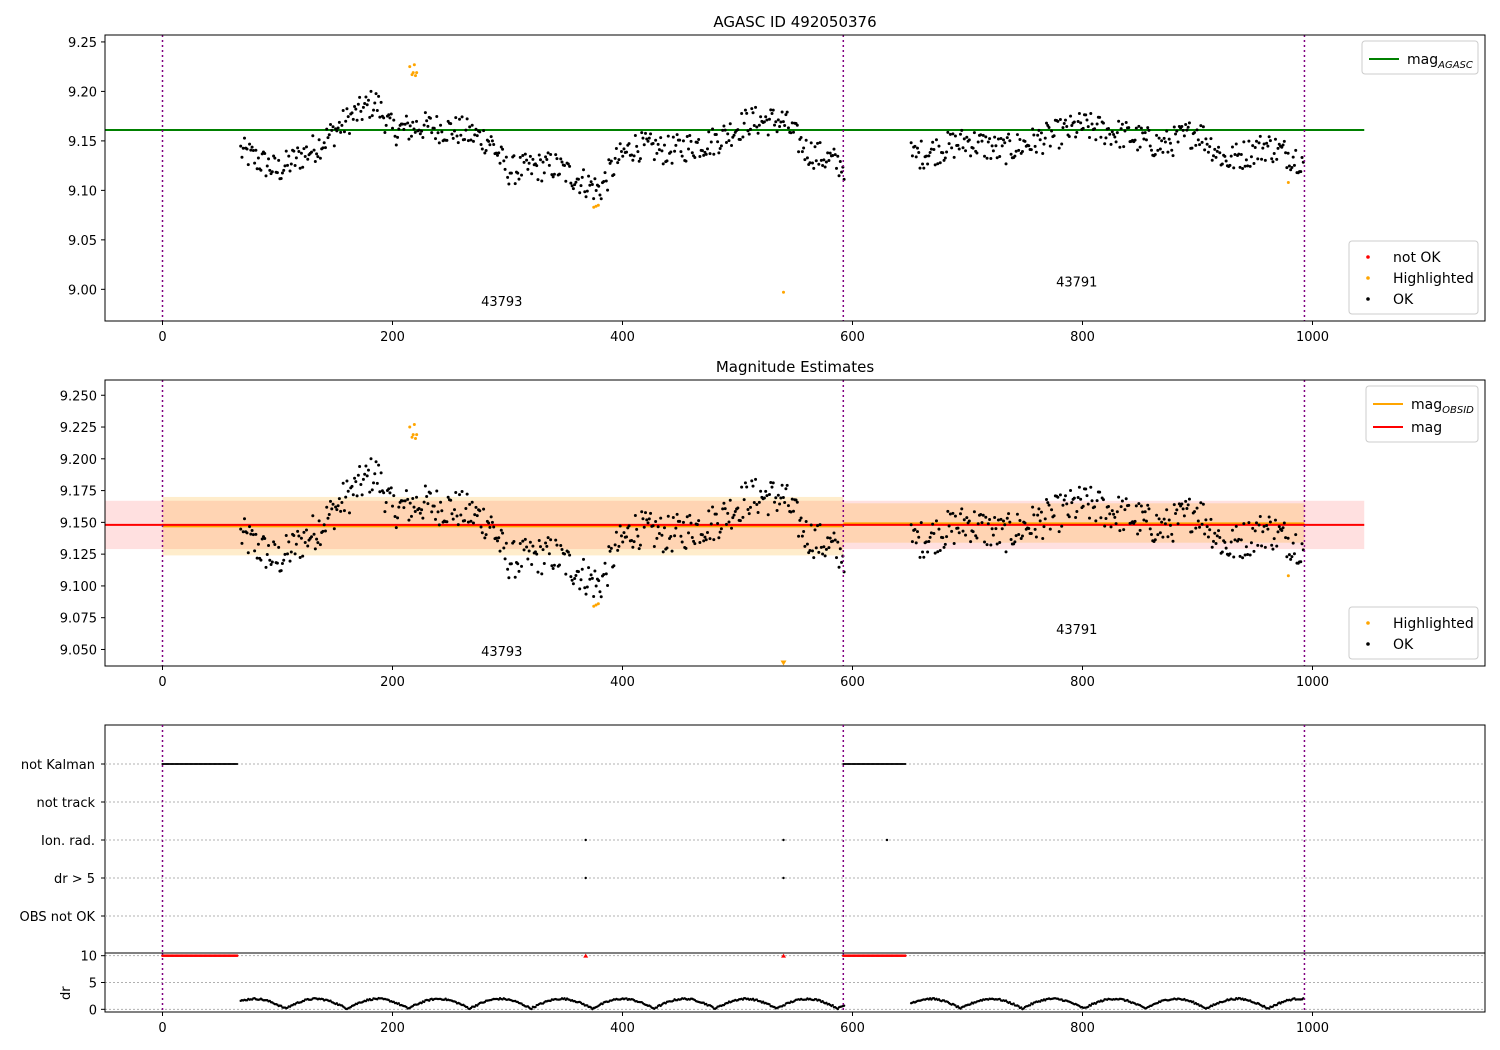  What do you see at coordinates (82, 241) in the screenshot?
I see `top-ytick-label: 9.05` at bounding box center [82, 241].